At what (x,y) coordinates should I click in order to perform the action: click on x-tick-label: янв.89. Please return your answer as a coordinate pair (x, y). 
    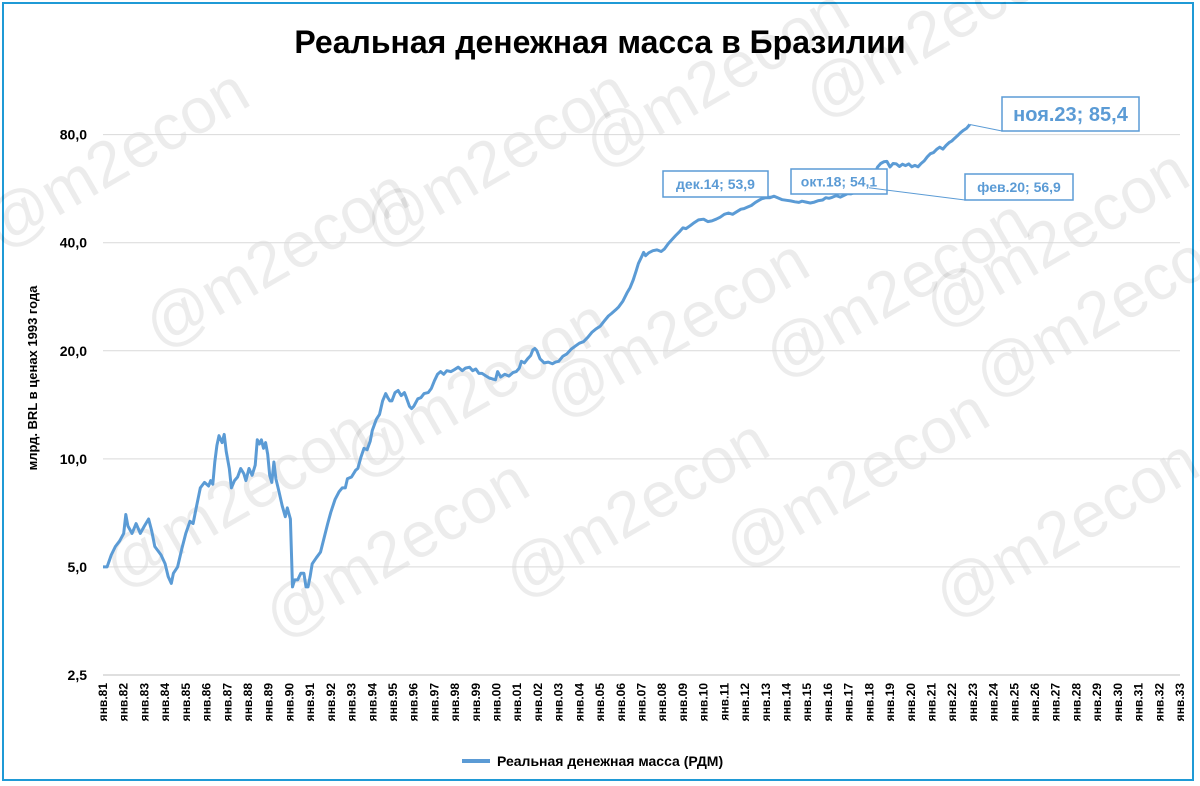
    Looking at the image, I should click on (269, 702).